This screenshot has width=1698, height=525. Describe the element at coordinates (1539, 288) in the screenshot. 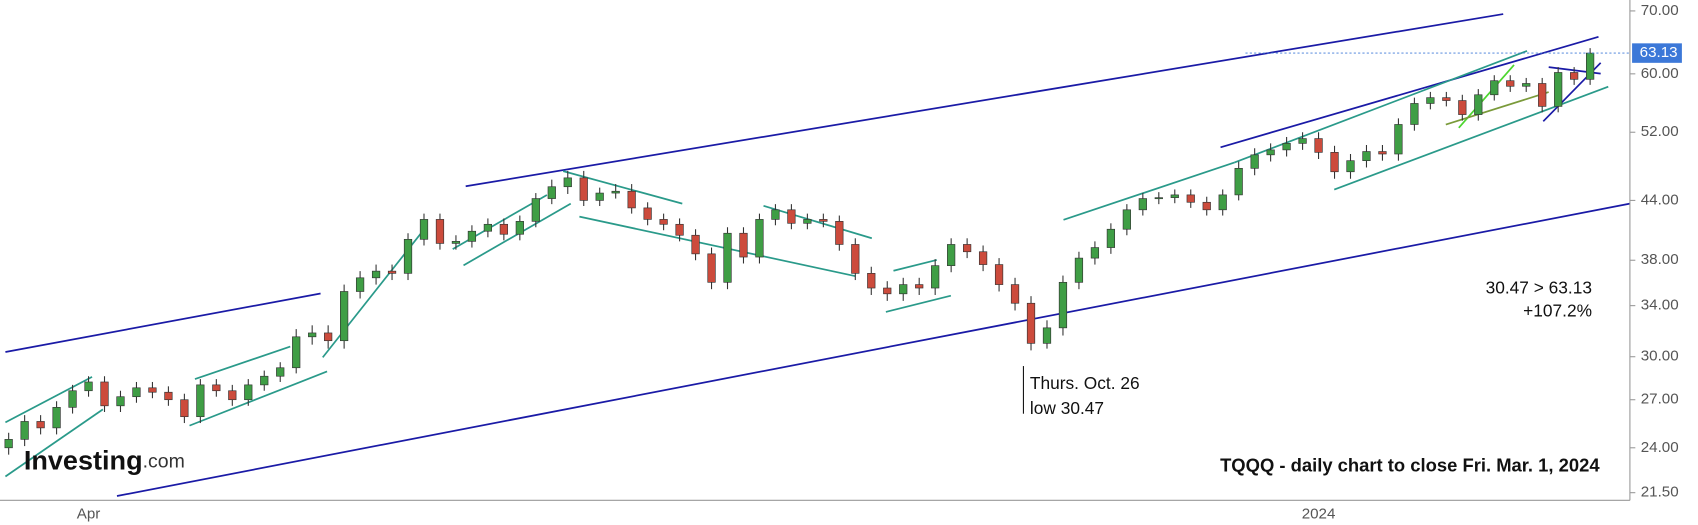

I see `annotation: 30.47 > 63.13` at that location.